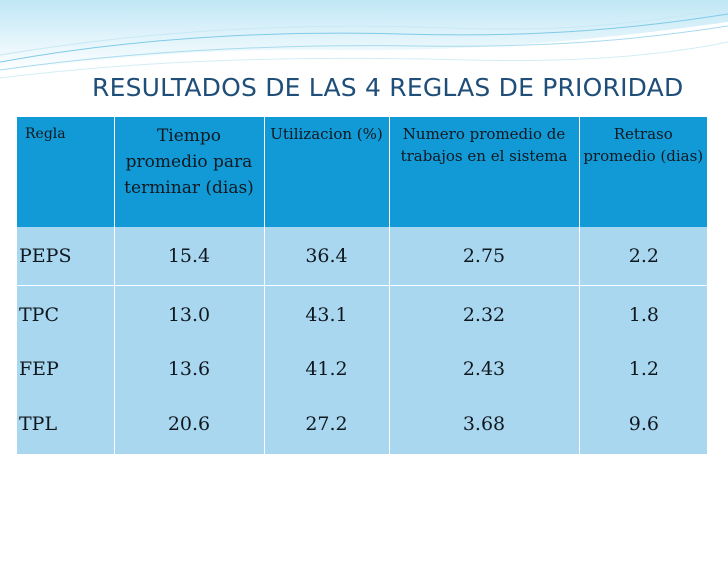 Image resolution: width=728 pixels, height=566 pixels. Describe the element at coordinates (484, 424) in the screenshot. I see `cell-numero-promedio: 3.68` at that location.